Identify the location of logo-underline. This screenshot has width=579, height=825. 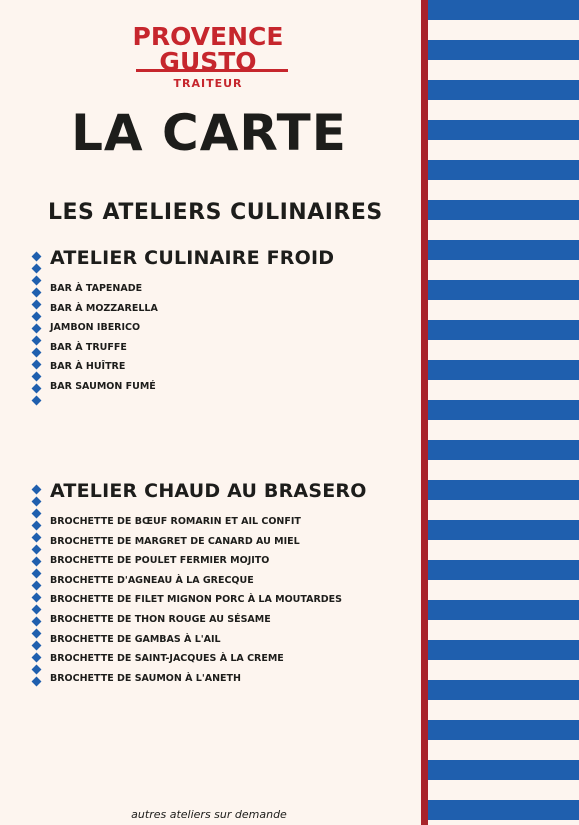
(212, 70).